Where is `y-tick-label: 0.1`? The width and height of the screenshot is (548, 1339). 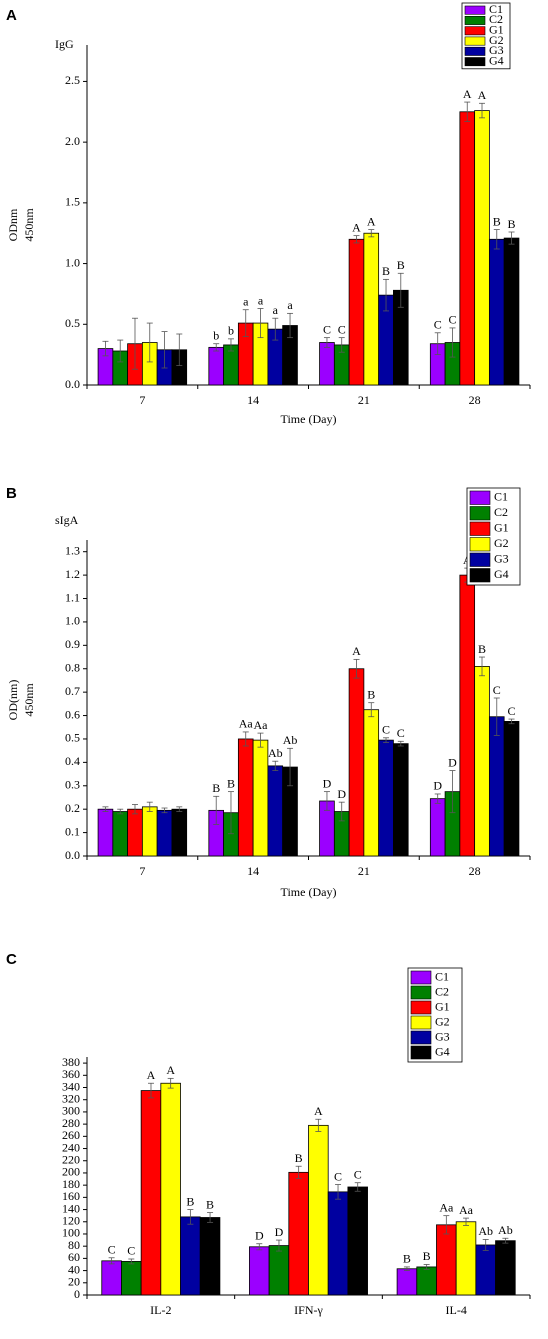
y-tick-label: 0.1 is located at coordinates (72, 831).